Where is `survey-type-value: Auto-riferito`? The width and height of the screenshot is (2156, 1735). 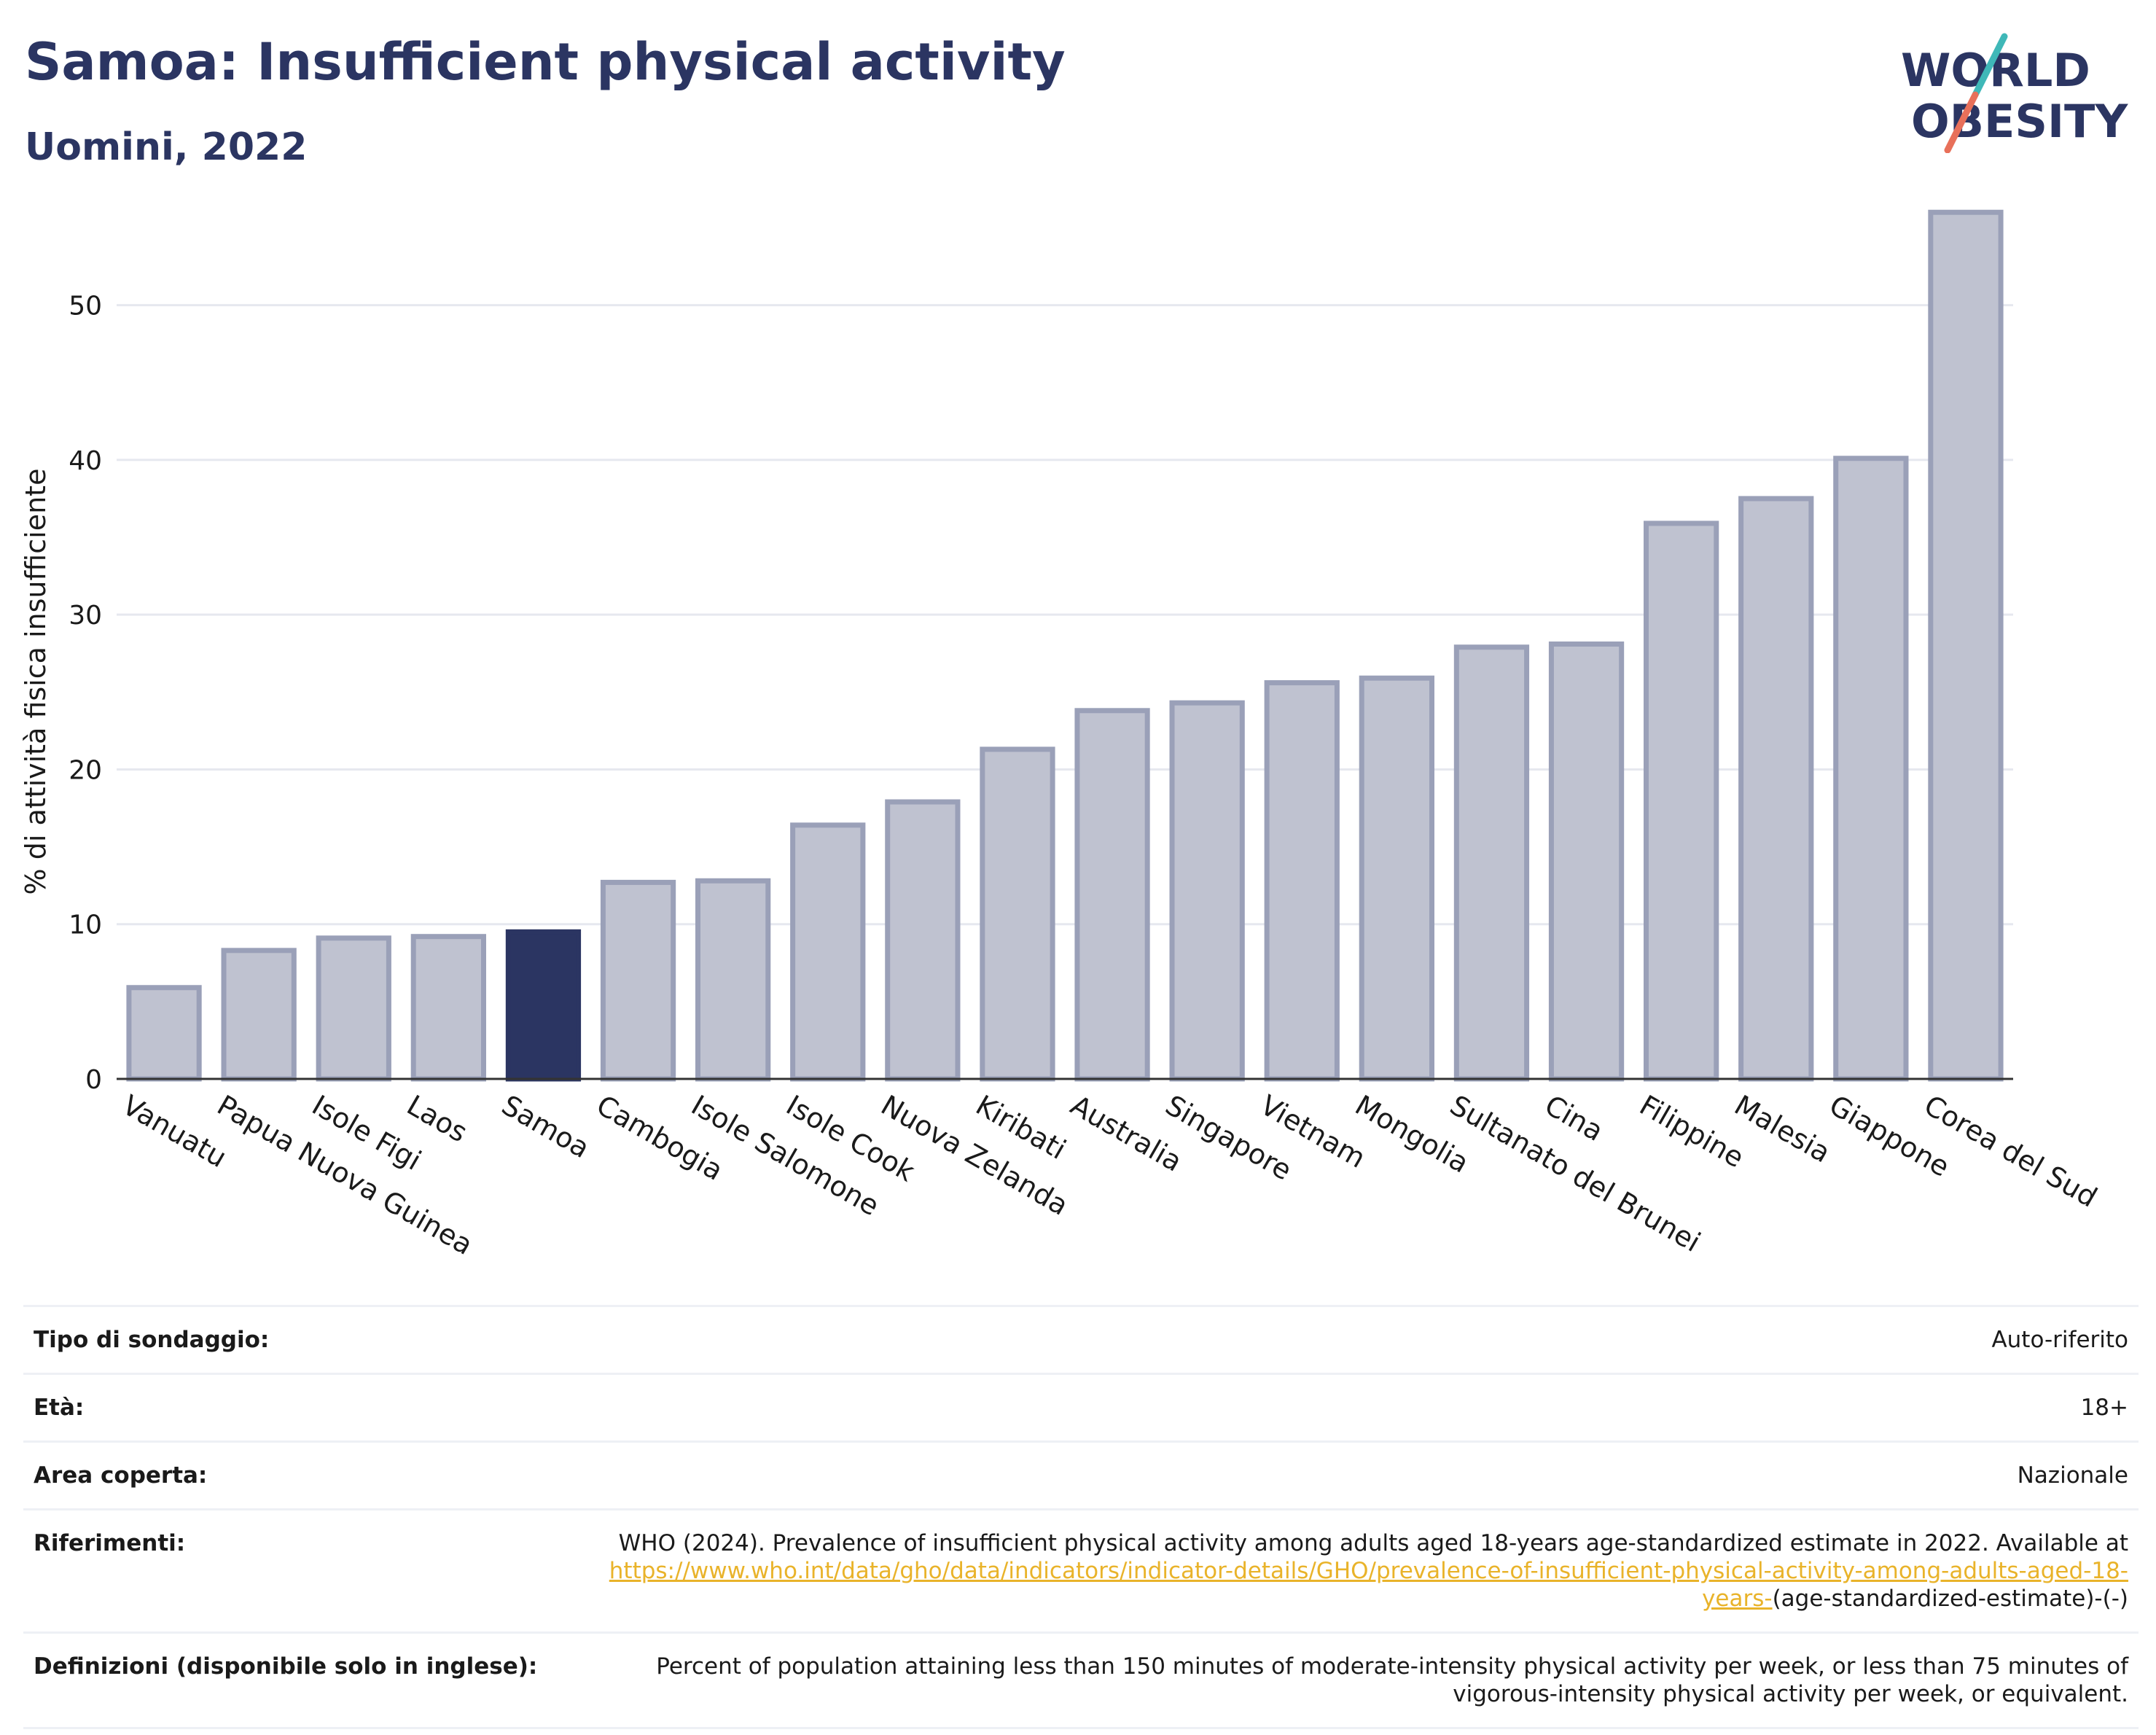
survey-type-value: Auto-riferito is located at coordinates (2059, 1340).